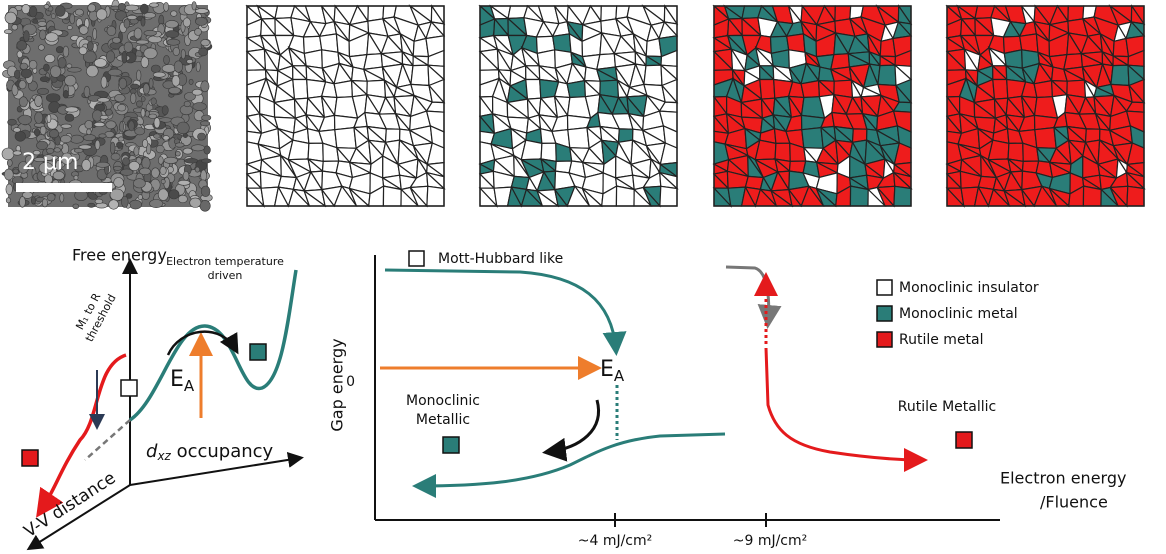 The height and width of the screenshot is (554, 1166). I want to click on axis-main: d, so click(152, 451).